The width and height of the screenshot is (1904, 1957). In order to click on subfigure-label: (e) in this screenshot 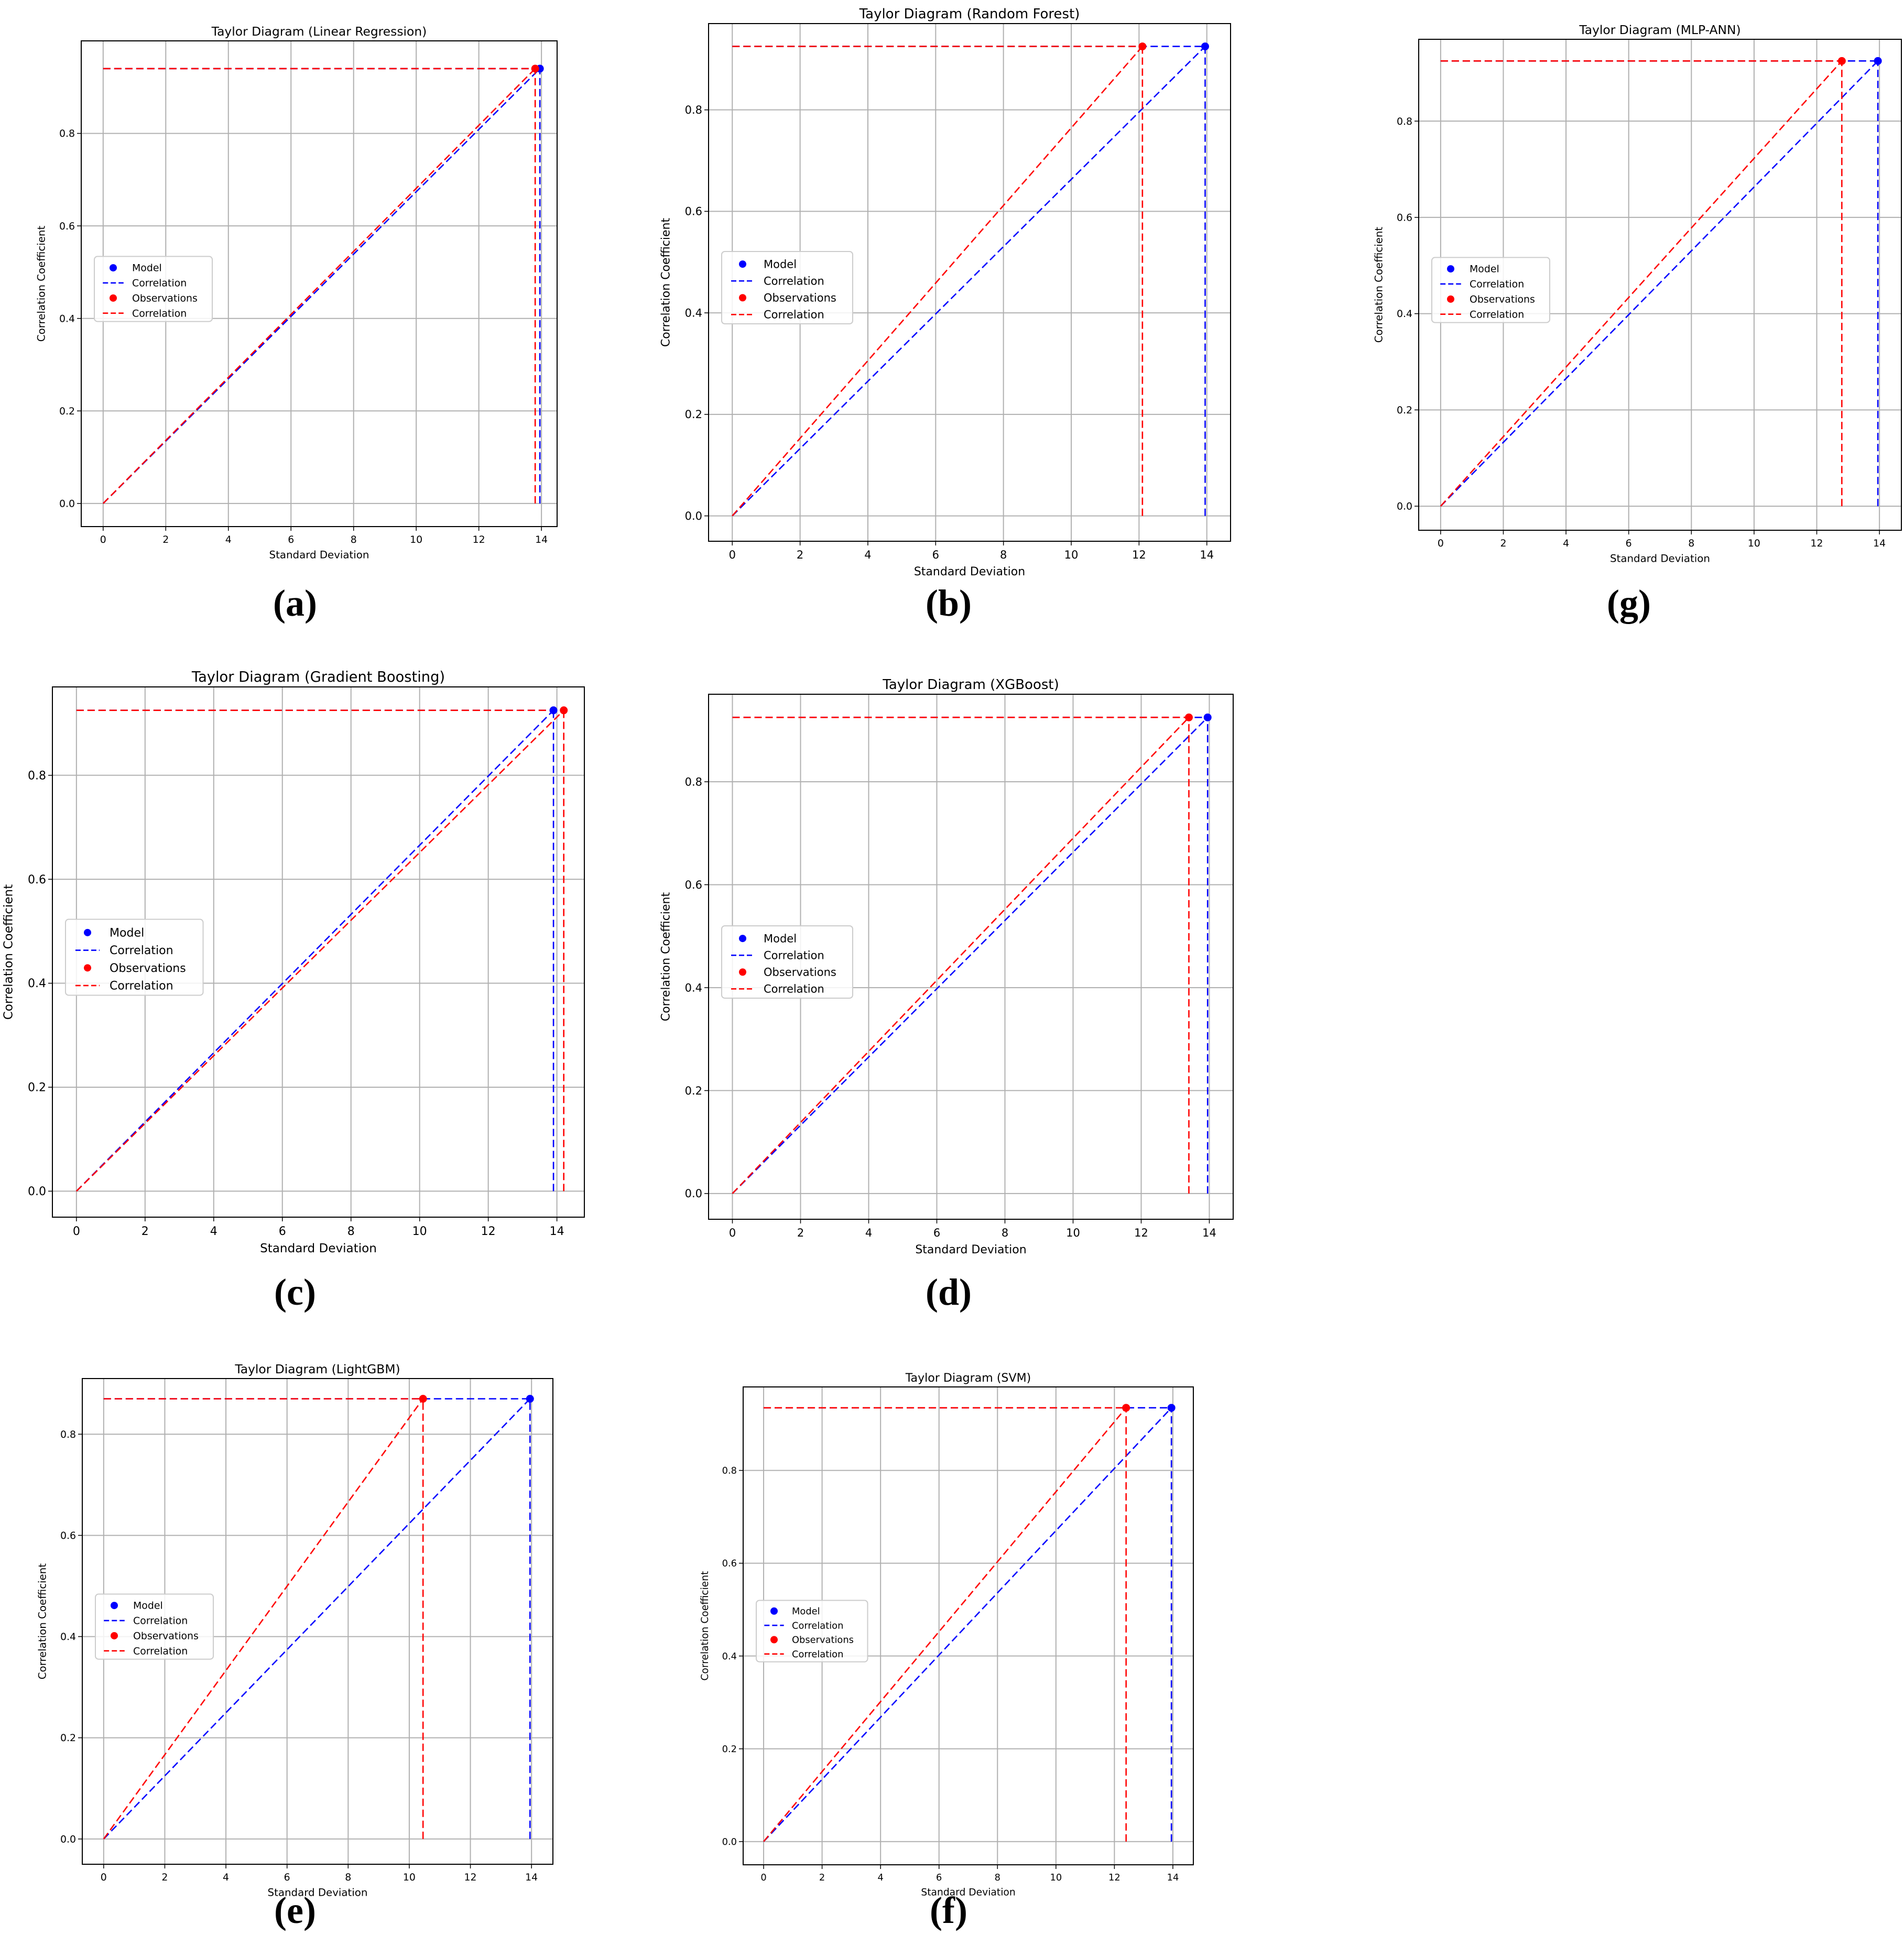, I will do `click(295, 1910)`.